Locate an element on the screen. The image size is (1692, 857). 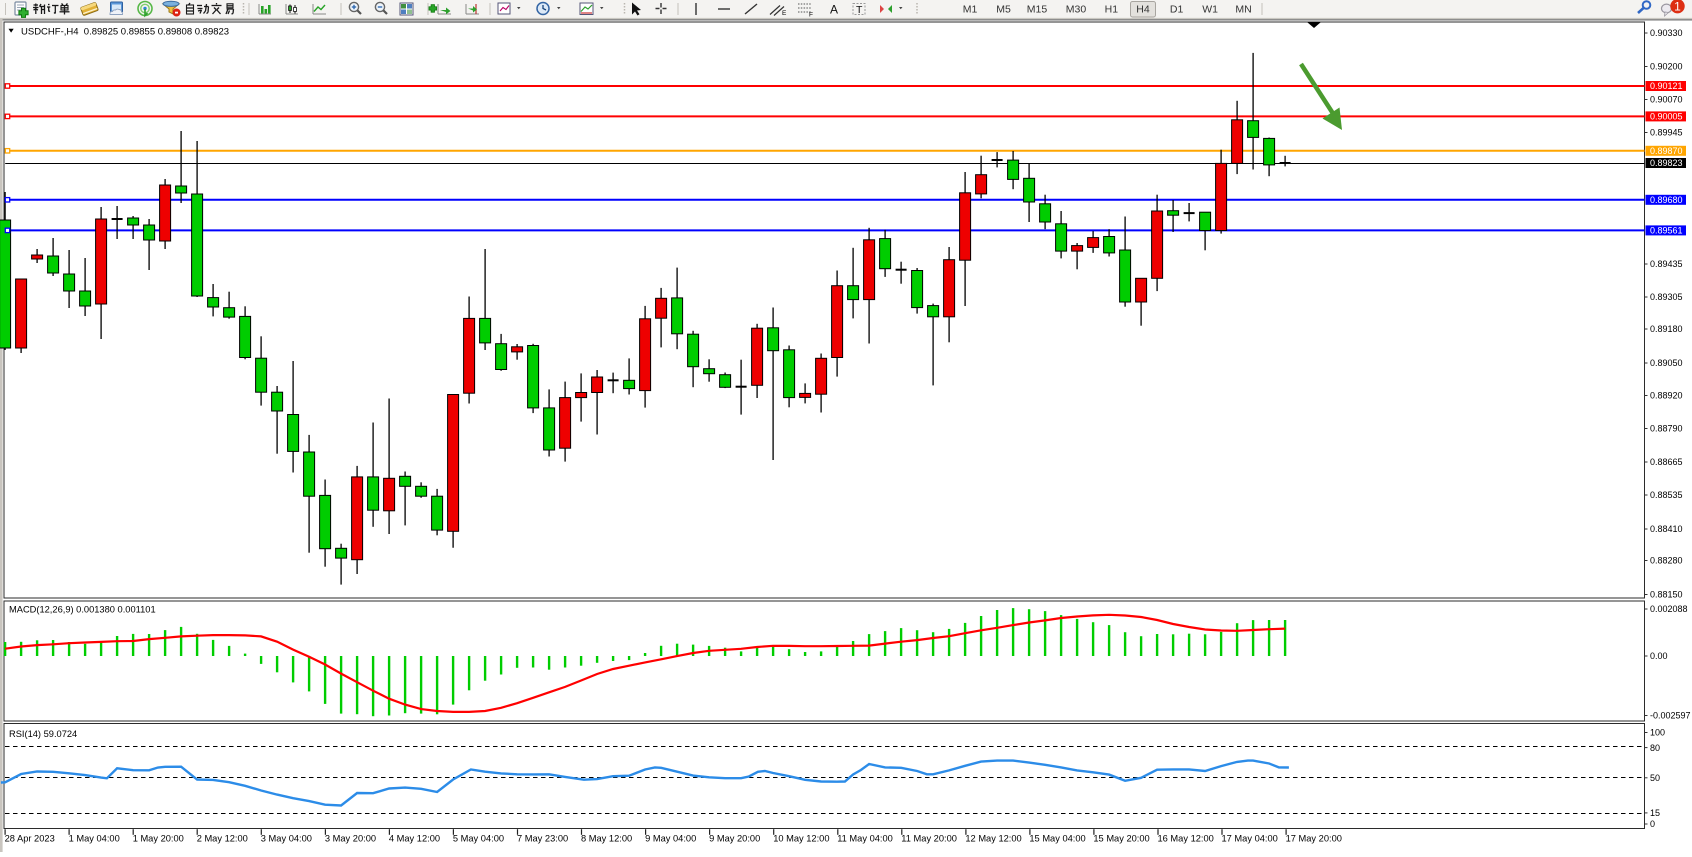
svg-text: 0.89680 is located at coordinates (1666, 200).